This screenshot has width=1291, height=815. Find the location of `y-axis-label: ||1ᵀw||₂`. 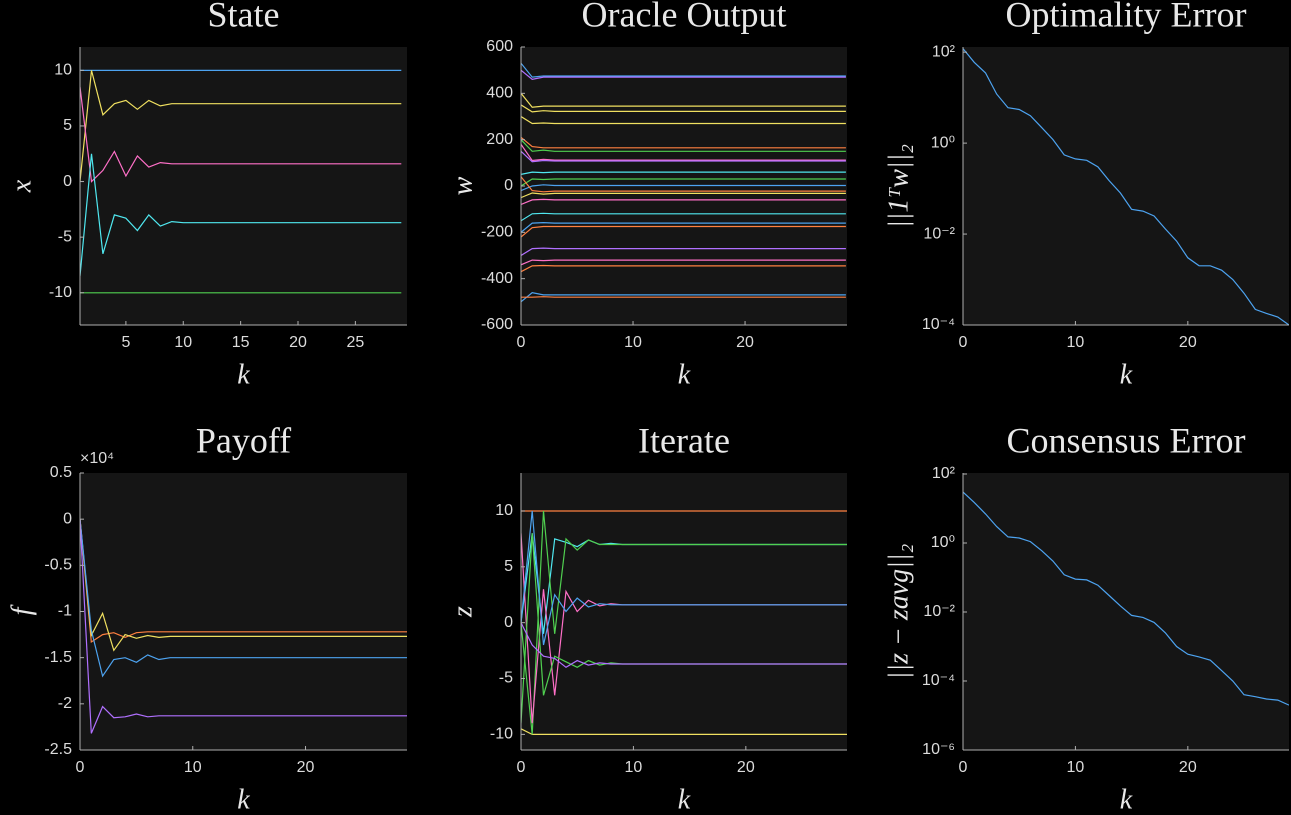

y-axis-label: ||1ᵀw||₂ is located at coordinates (898, 186).